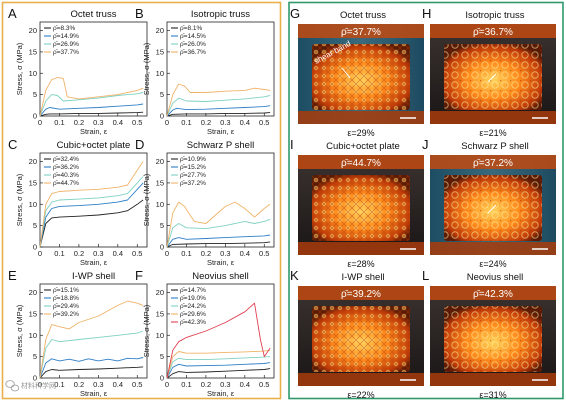  Describe the element at coordinates (193, 159) in the screenshot. I see `legend-entry: ρ̄=10.9%` at that location.